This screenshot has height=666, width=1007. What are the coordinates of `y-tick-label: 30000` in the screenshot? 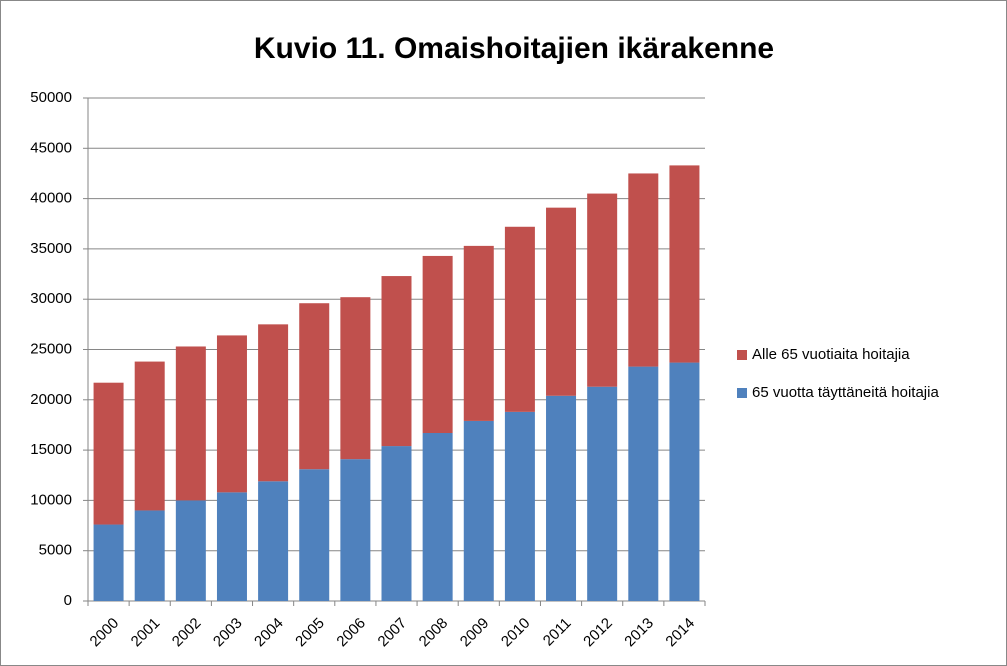 It's located at (51, 298).